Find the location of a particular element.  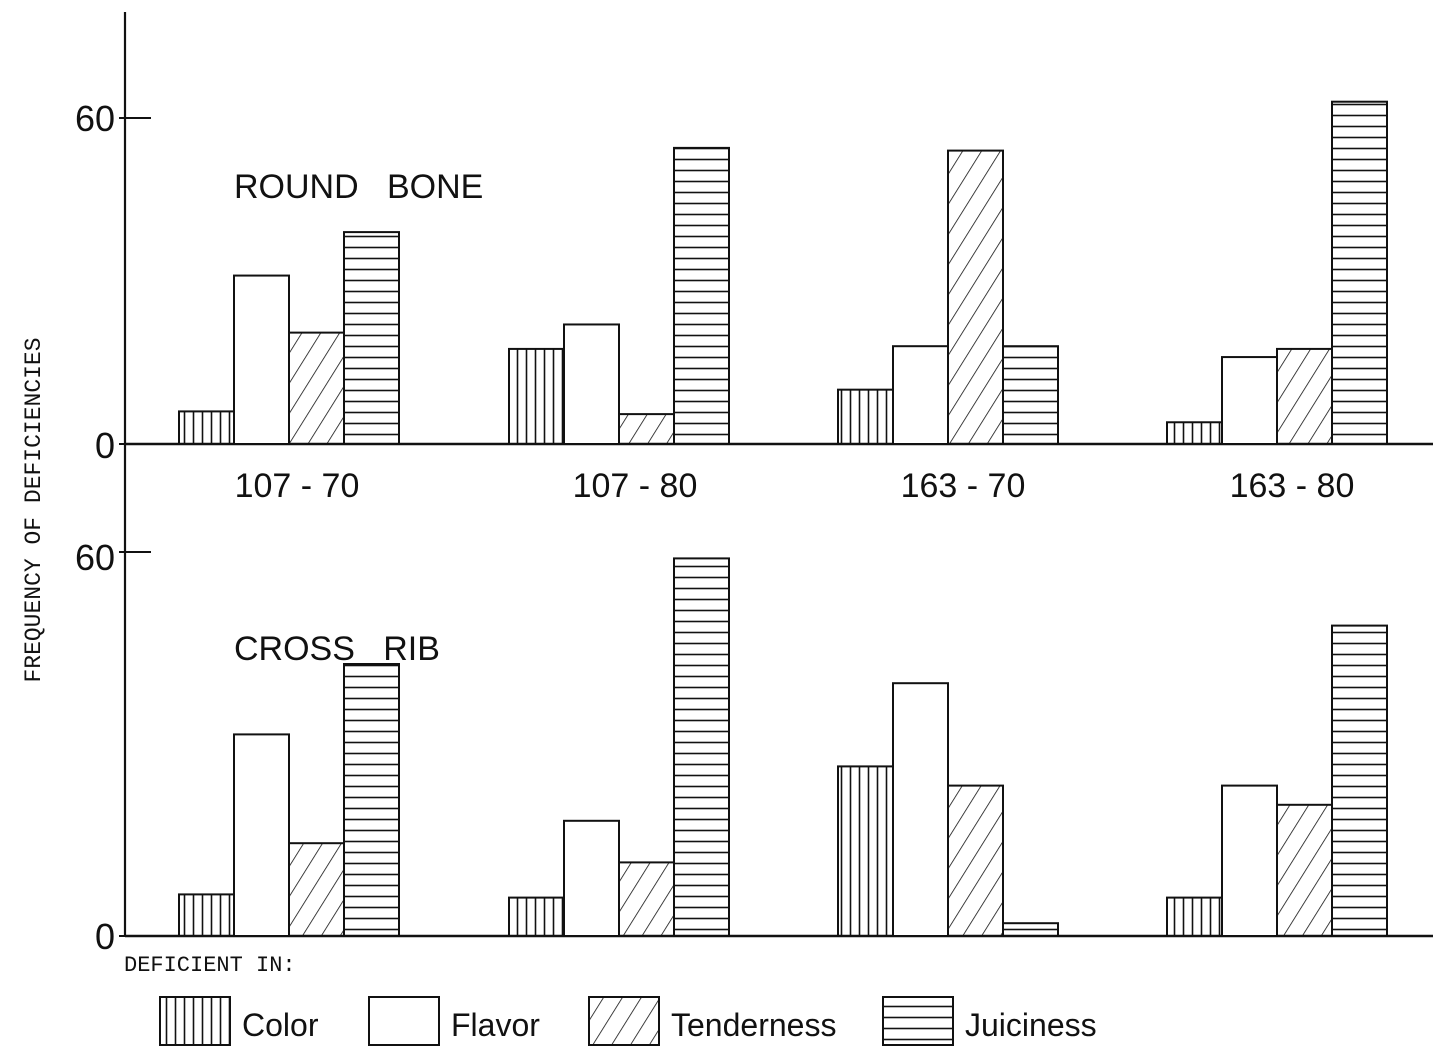

legend-swatch-juiciness is located at coordinates (918, 1021).